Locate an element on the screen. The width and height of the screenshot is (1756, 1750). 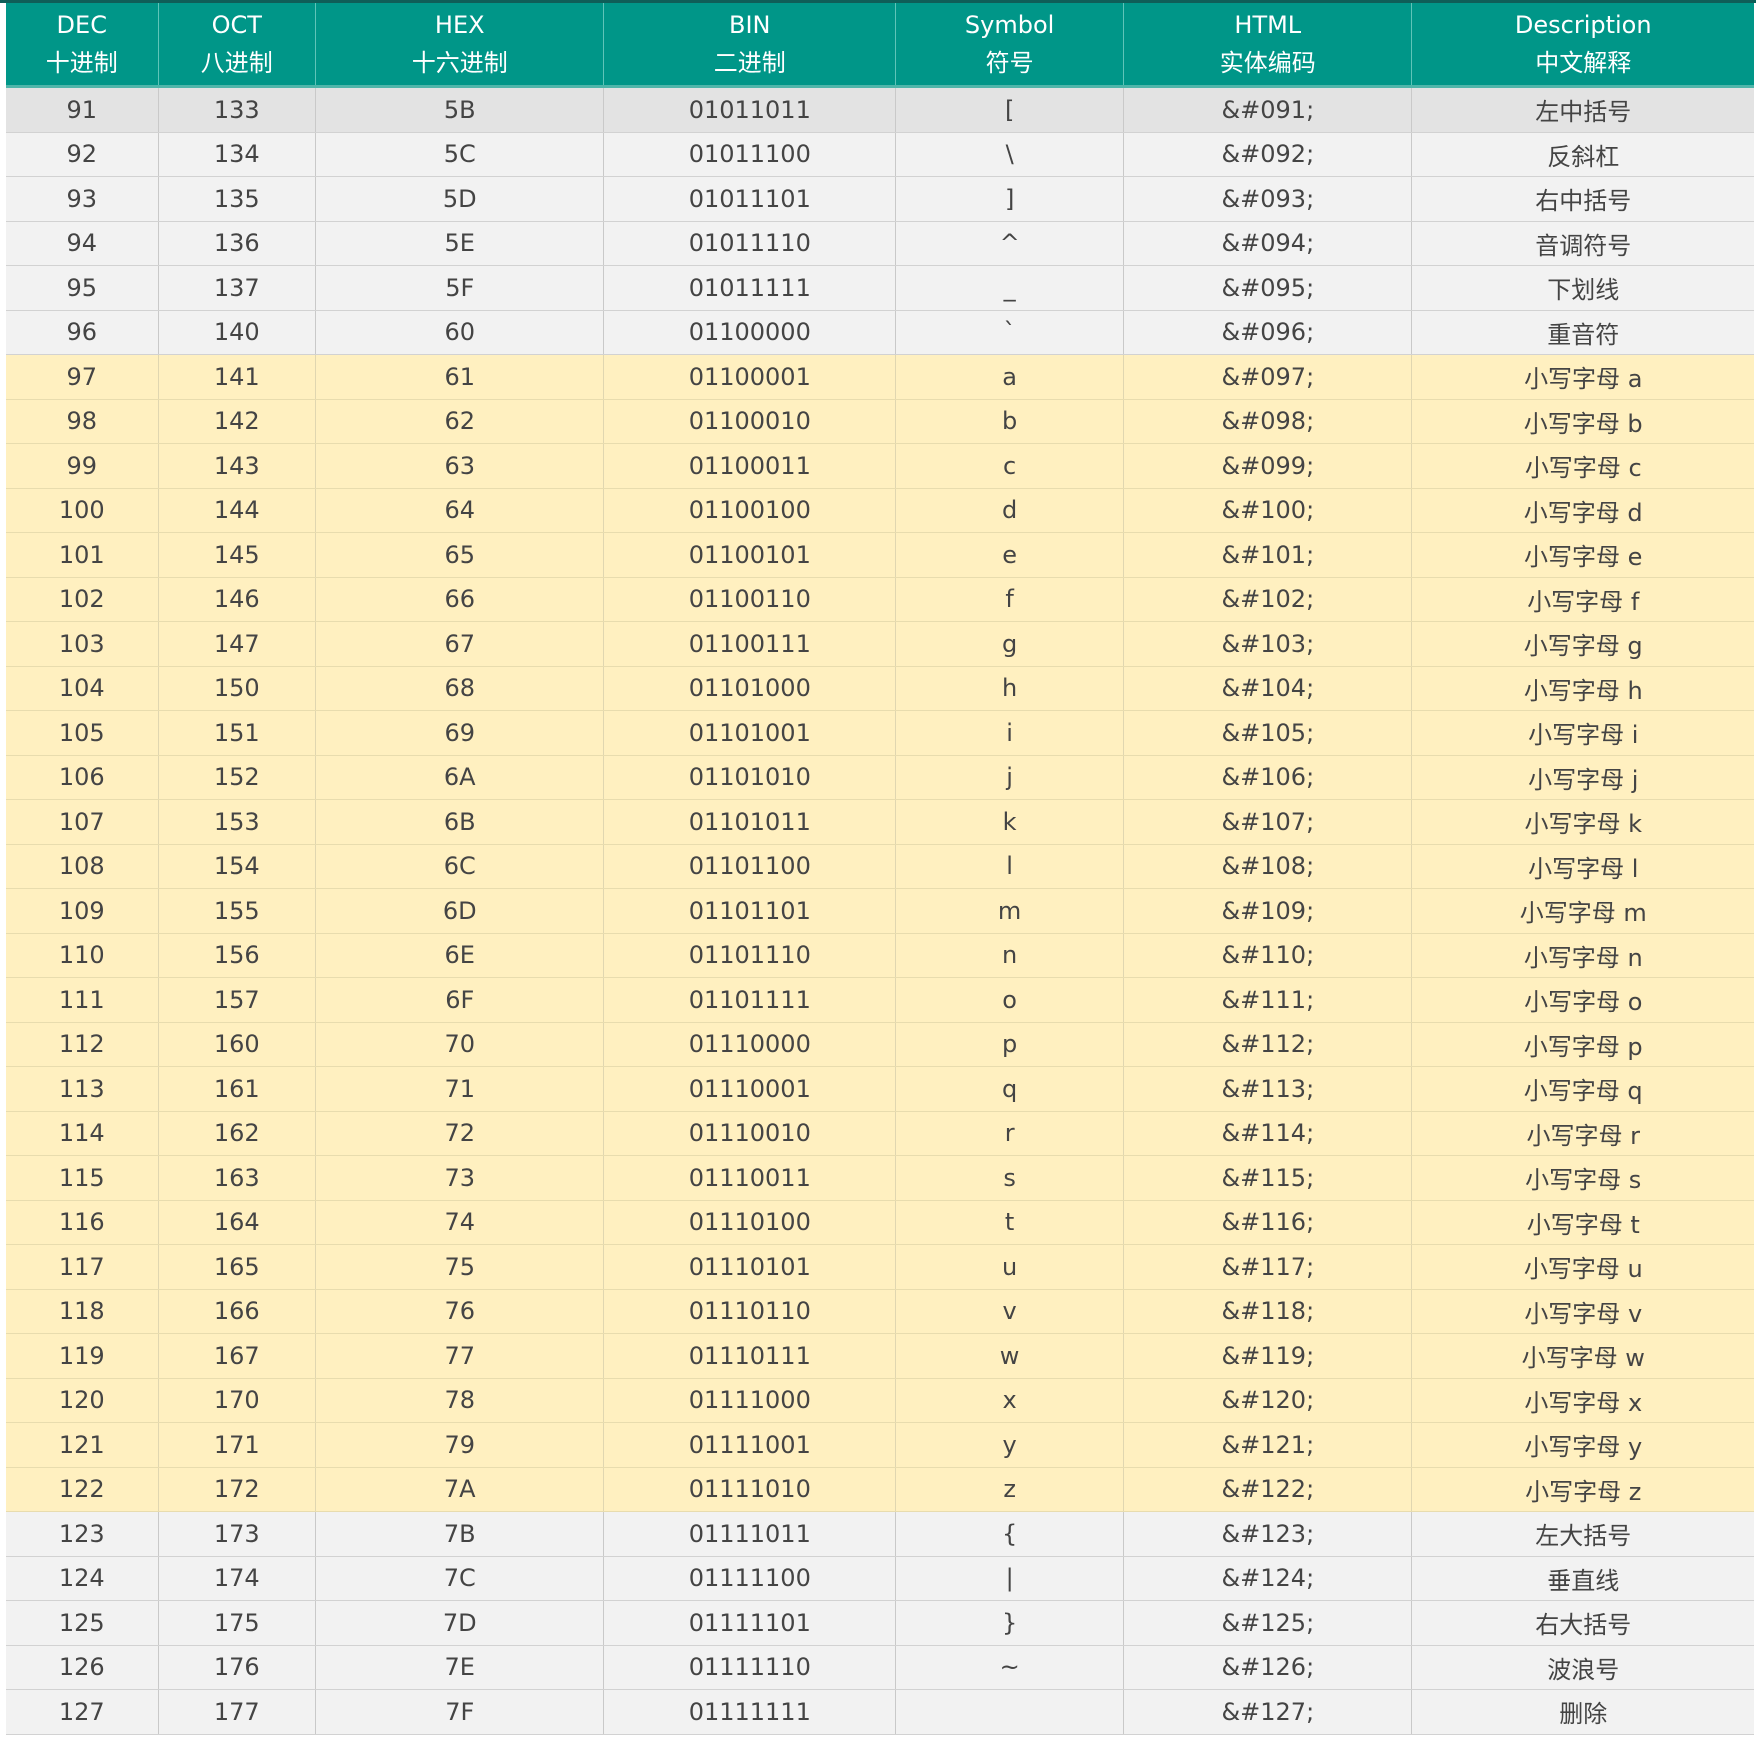
cell-hex: 7E is located at coordinates (460, 1667).